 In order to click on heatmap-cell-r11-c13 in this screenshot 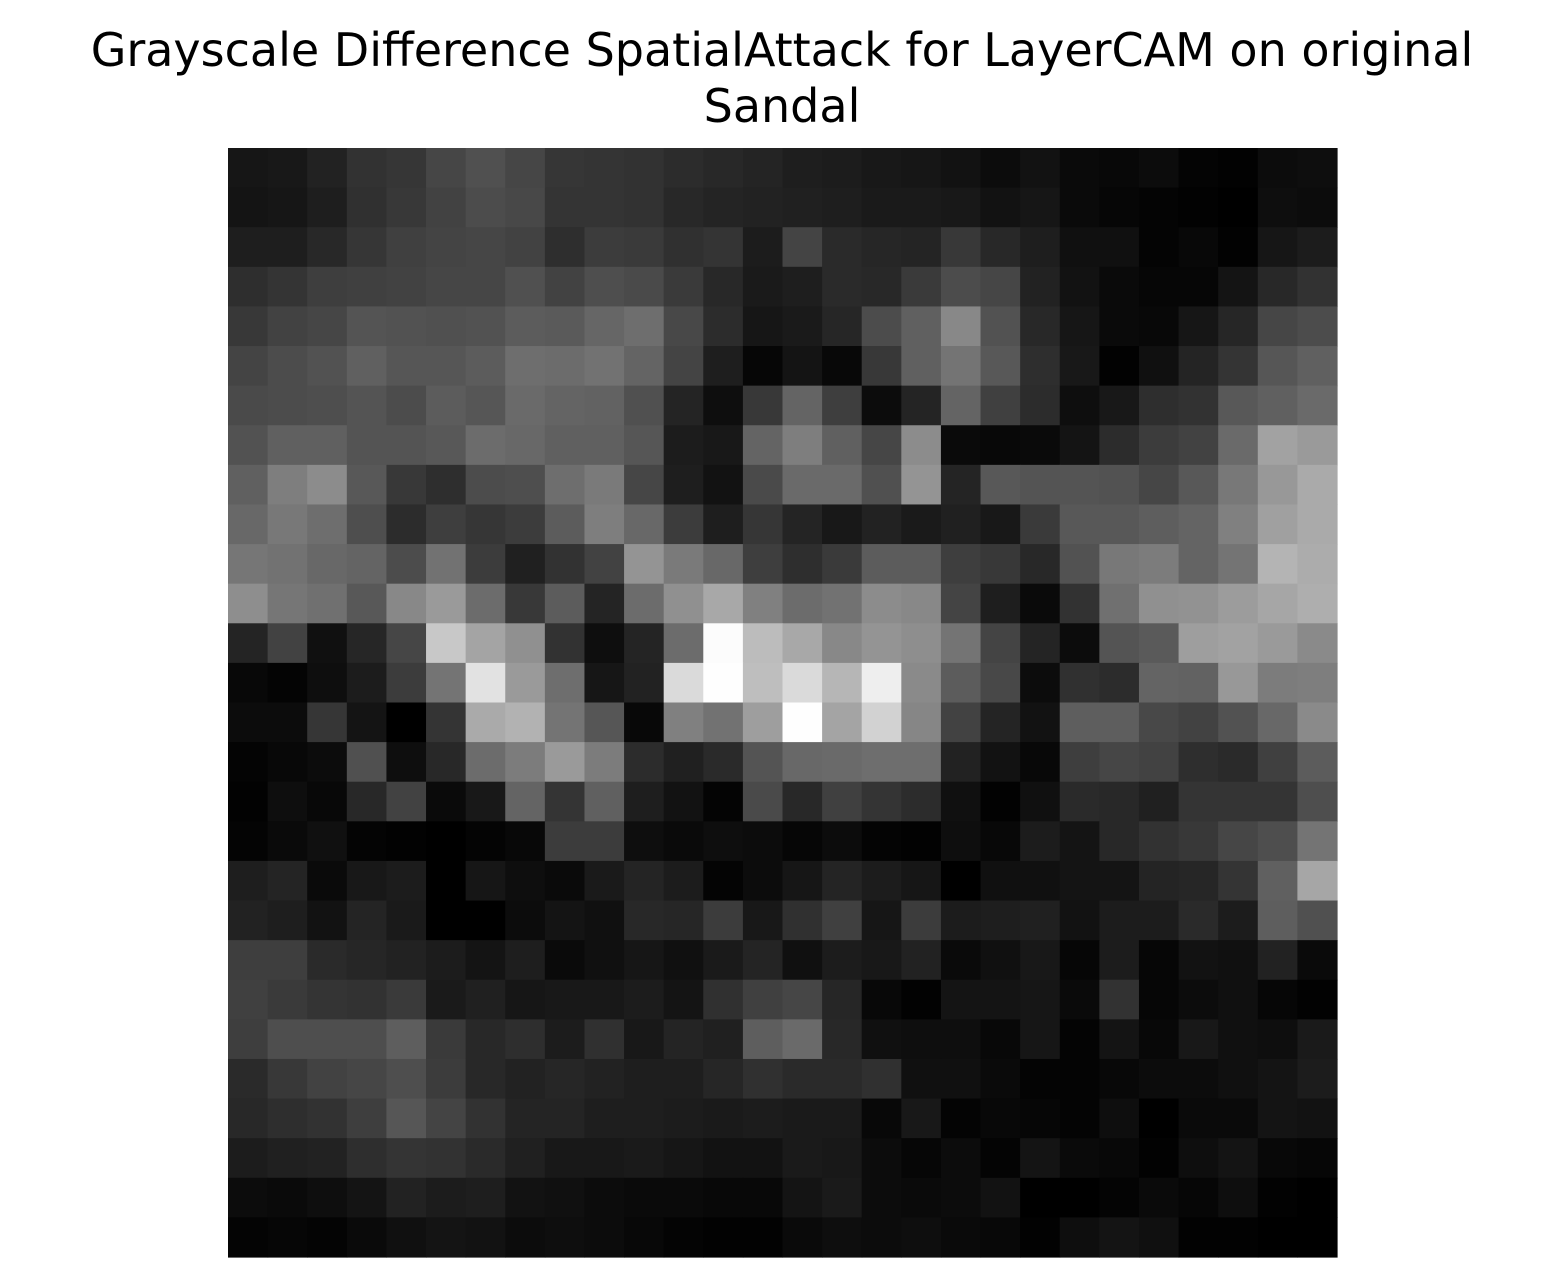, I will do `click(763, 603)`.